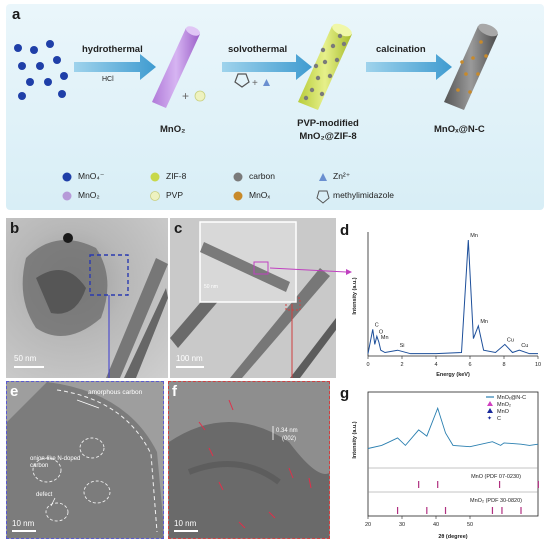 This screenshot has width=550, height=545. Describe the element at coordinates (345, 230) in the screenshot. I see `panel-label-d: d` at that location.